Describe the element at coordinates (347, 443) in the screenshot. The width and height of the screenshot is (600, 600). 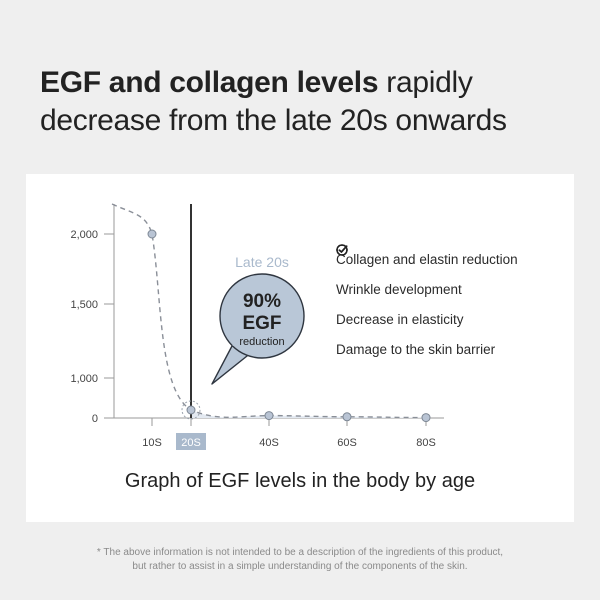
I see `x-tick-label: 60S` at that location.